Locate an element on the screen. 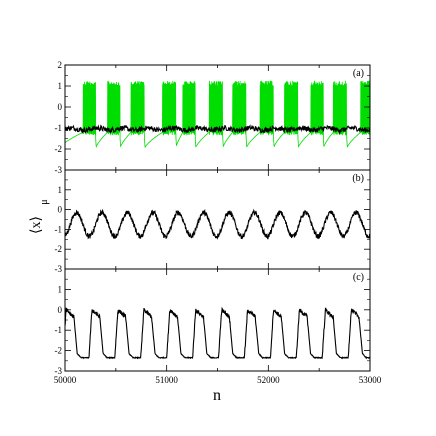 The image size is (436, 436). panel-label-b: (b) is located at coordinates (358, 178).